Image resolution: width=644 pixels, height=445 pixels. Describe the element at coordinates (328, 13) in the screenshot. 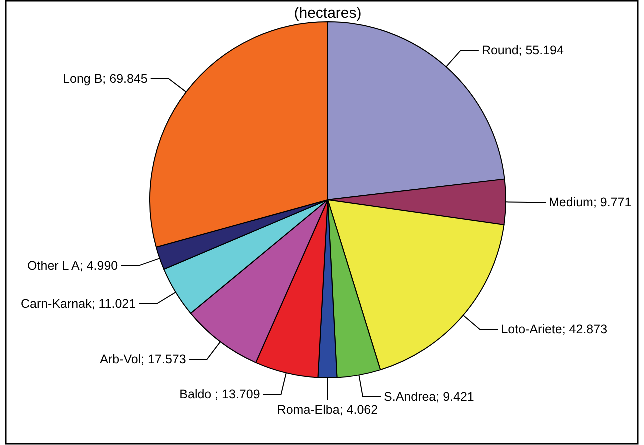

I see `chart-title: (hectares)` at that location.